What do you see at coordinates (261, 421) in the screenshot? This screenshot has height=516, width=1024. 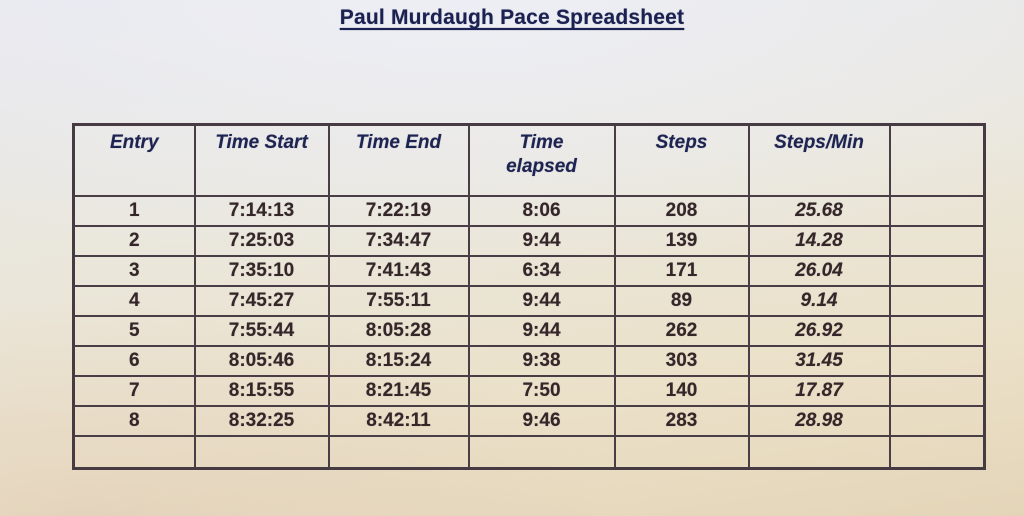 I see `cell-time-start: 8:32:25` at bounding box center [261, 421].